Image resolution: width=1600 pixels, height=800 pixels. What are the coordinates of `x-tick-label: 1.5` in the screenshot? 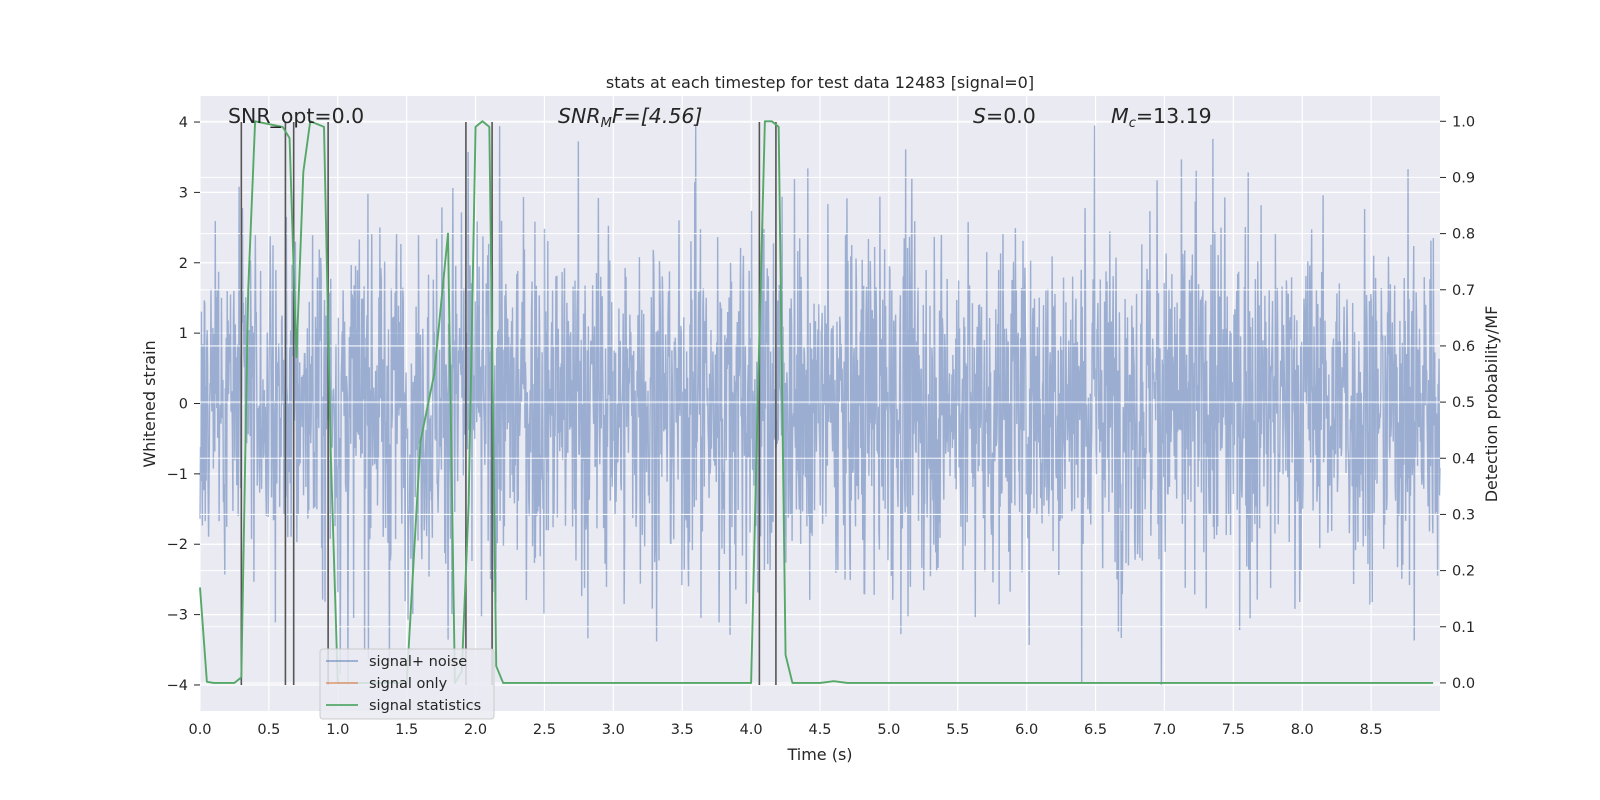 It's located at (406, 730).